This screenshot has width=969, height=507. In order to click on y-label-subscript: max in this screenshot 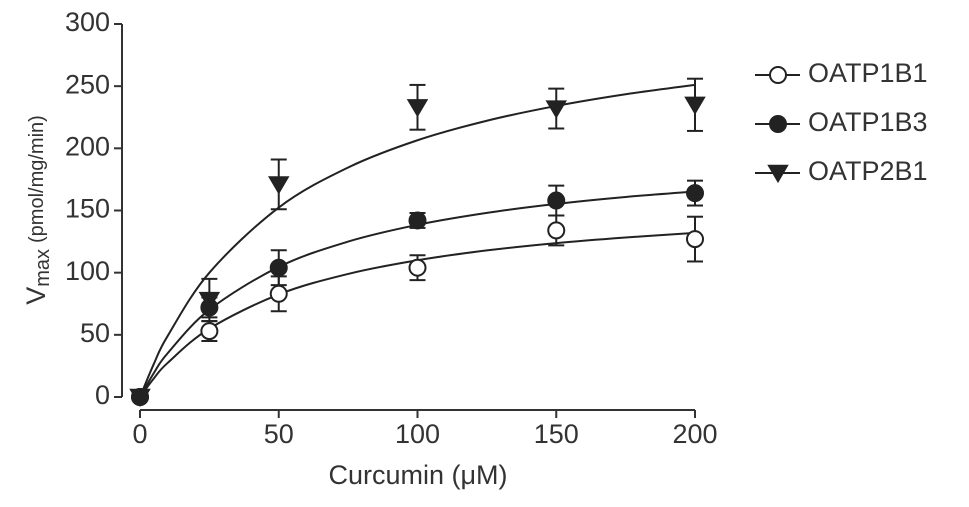, I will do `click(43, 268)`.